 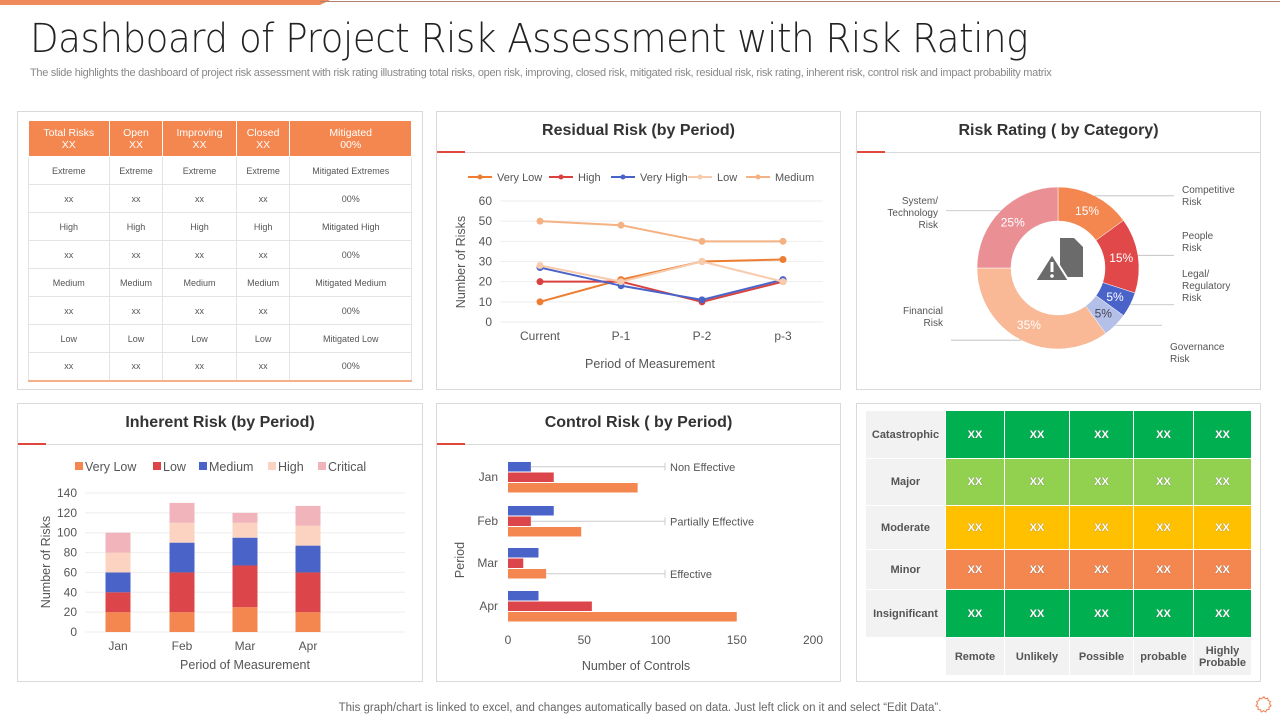 I want to click on slice-value-label: 5%, so click(x=1104, y=313).